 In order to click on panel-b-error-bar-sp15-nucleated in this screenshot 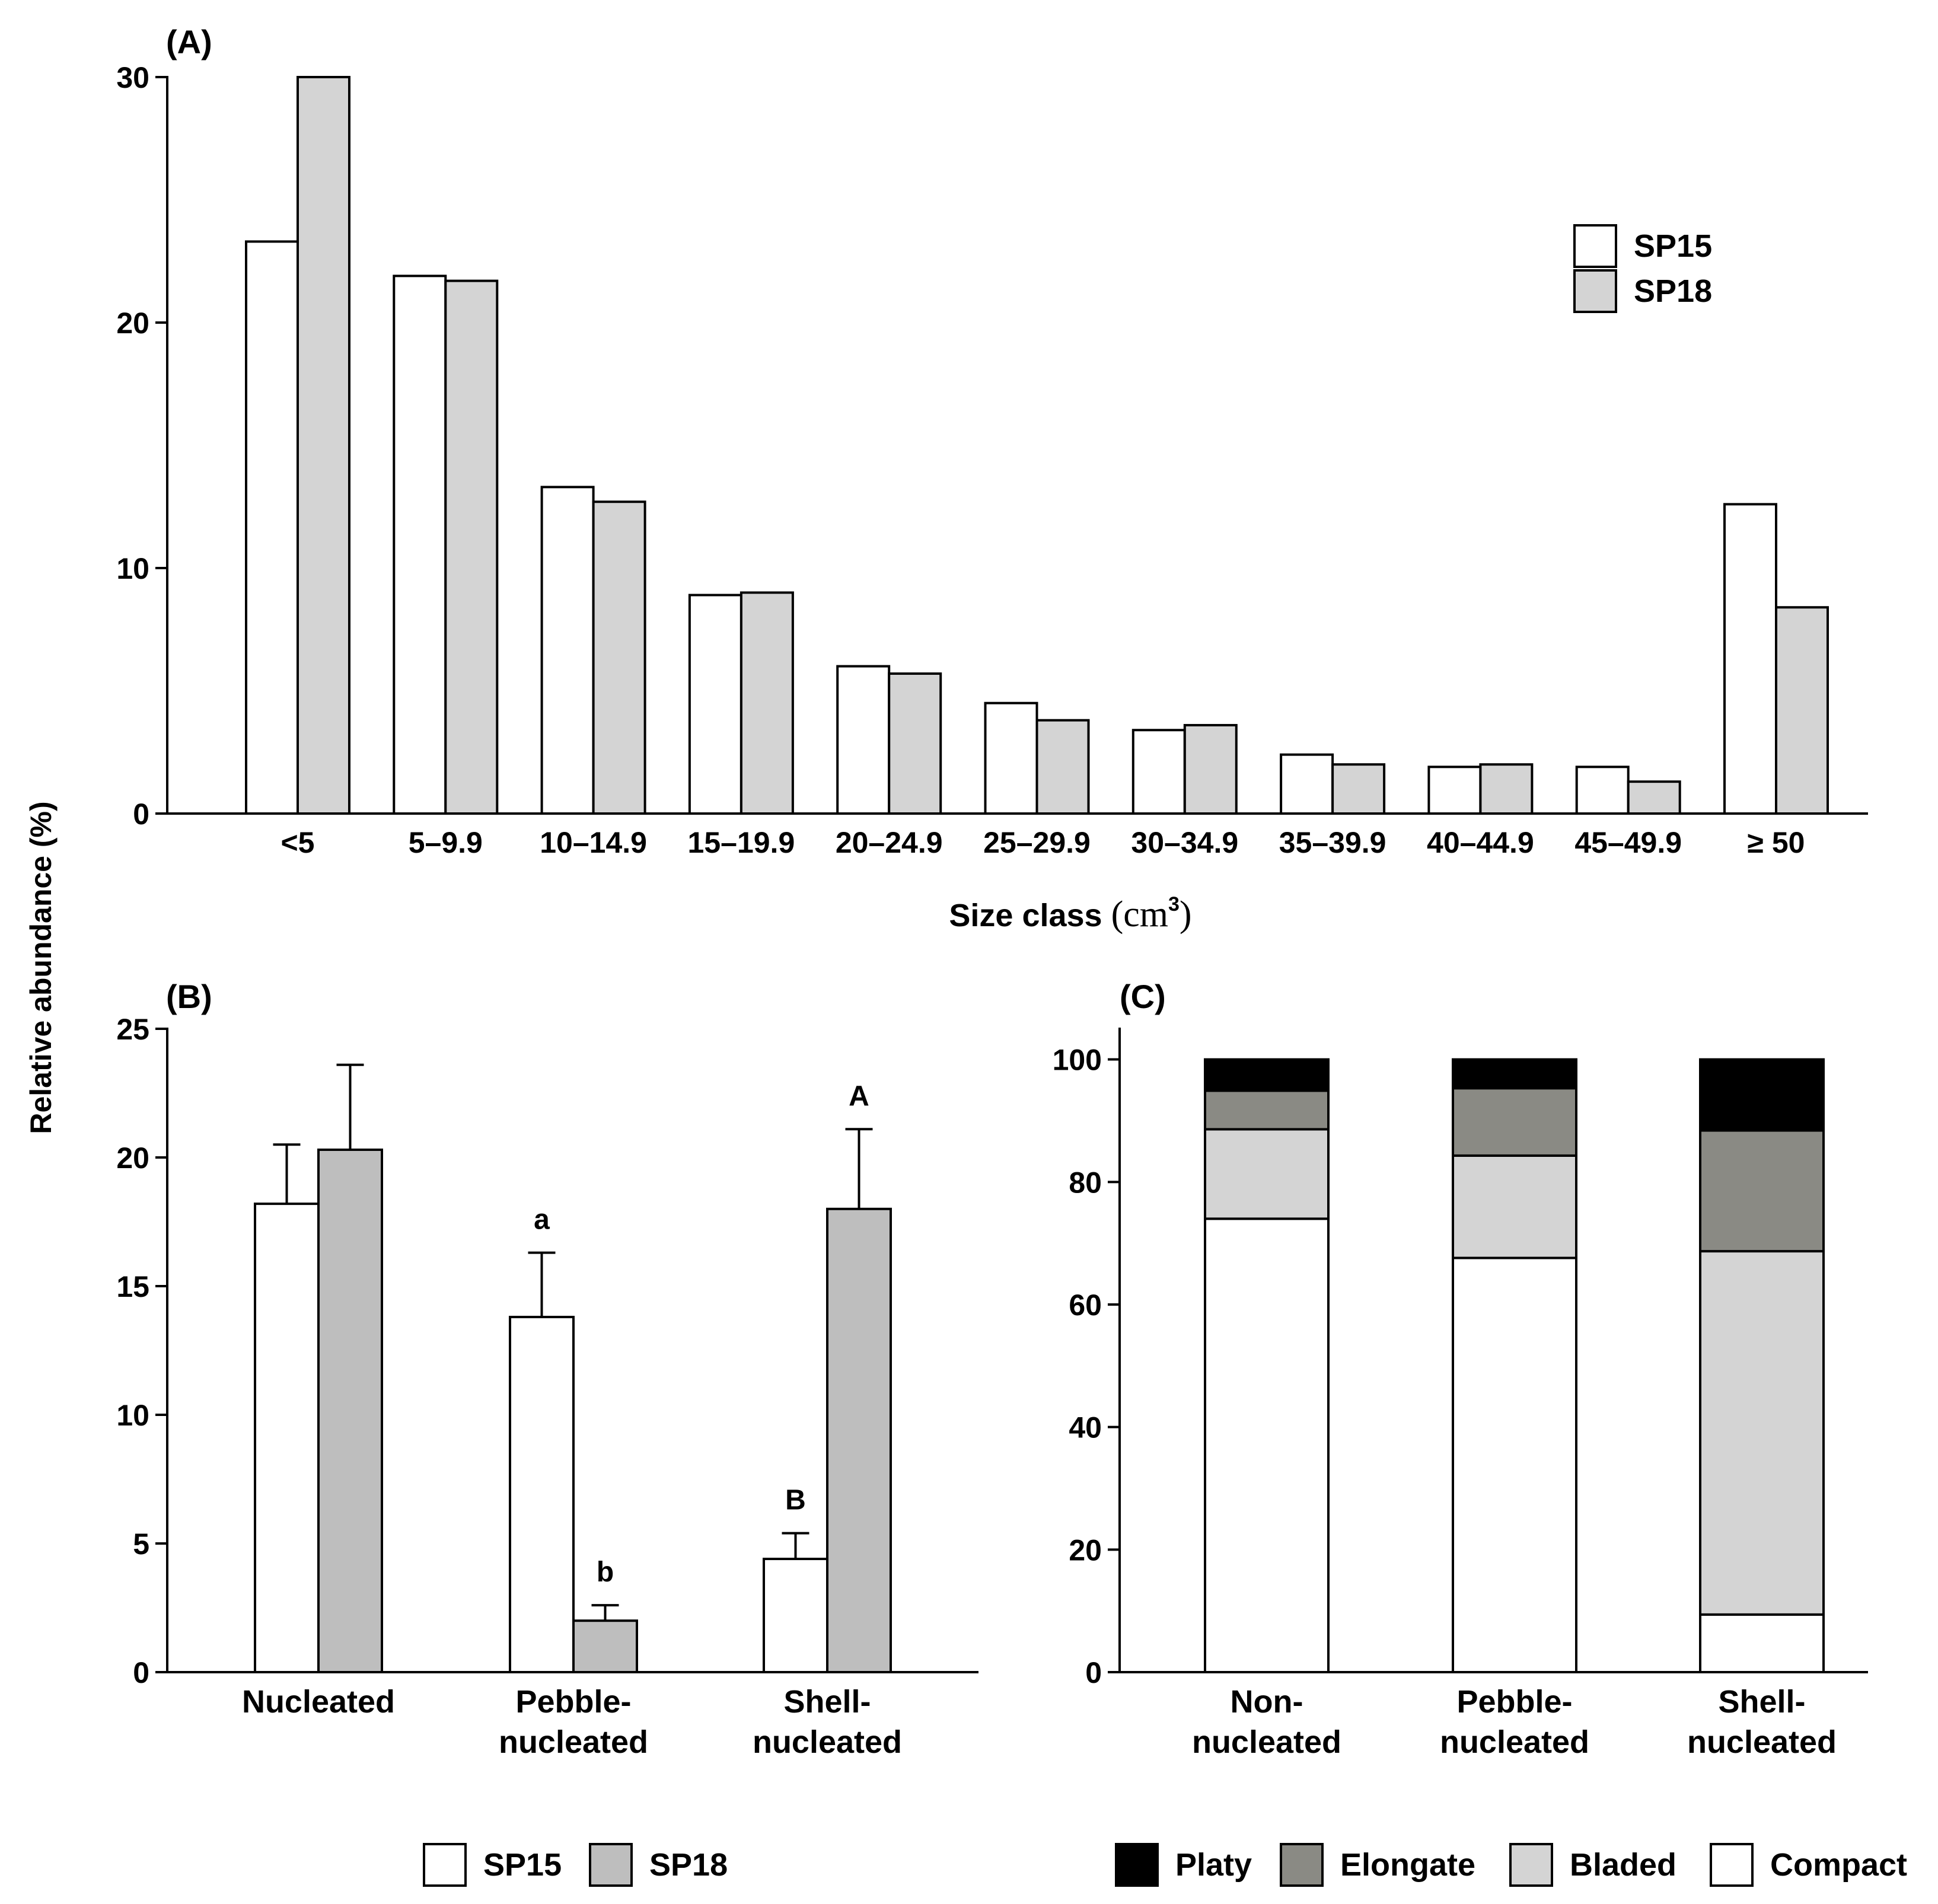, I will do `click(287, 1173)`.